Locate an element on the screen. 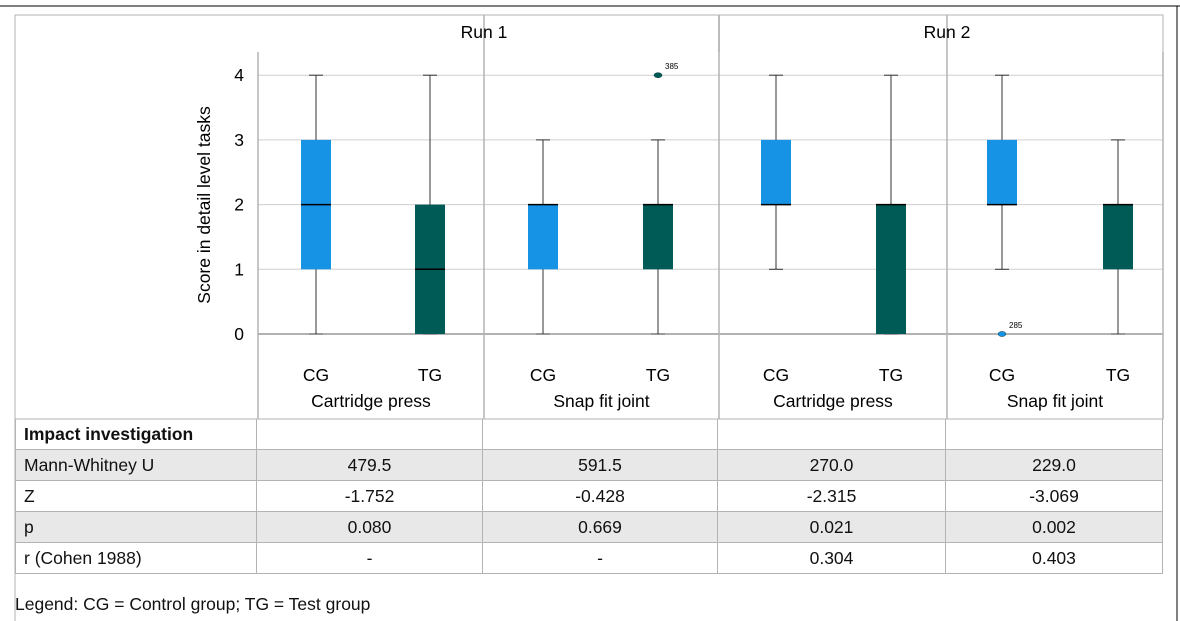 The height and width of the screenshot is (621, 1180). table-cell: -3.069 is located at coordinates (1054, 496).